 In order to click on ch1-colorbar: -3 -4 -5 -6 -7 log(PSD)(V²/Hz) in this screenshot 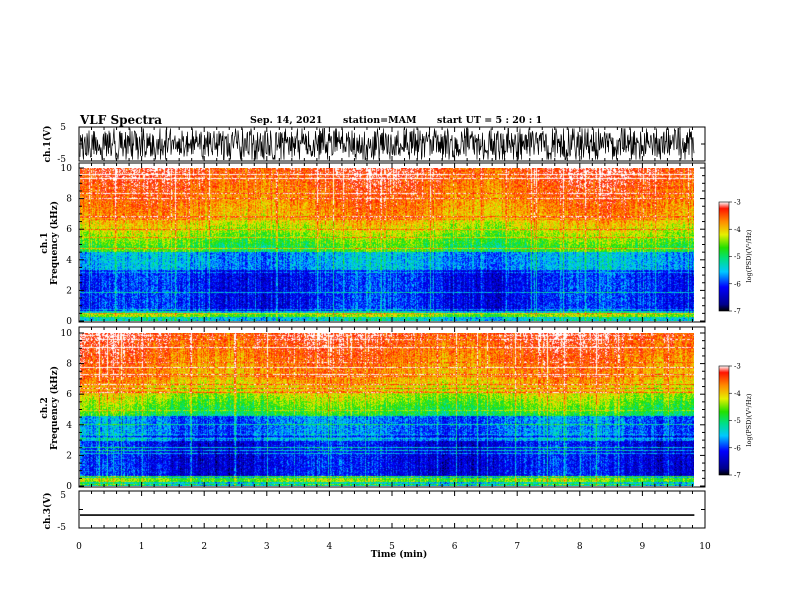, I will do `click(735, 257)`.